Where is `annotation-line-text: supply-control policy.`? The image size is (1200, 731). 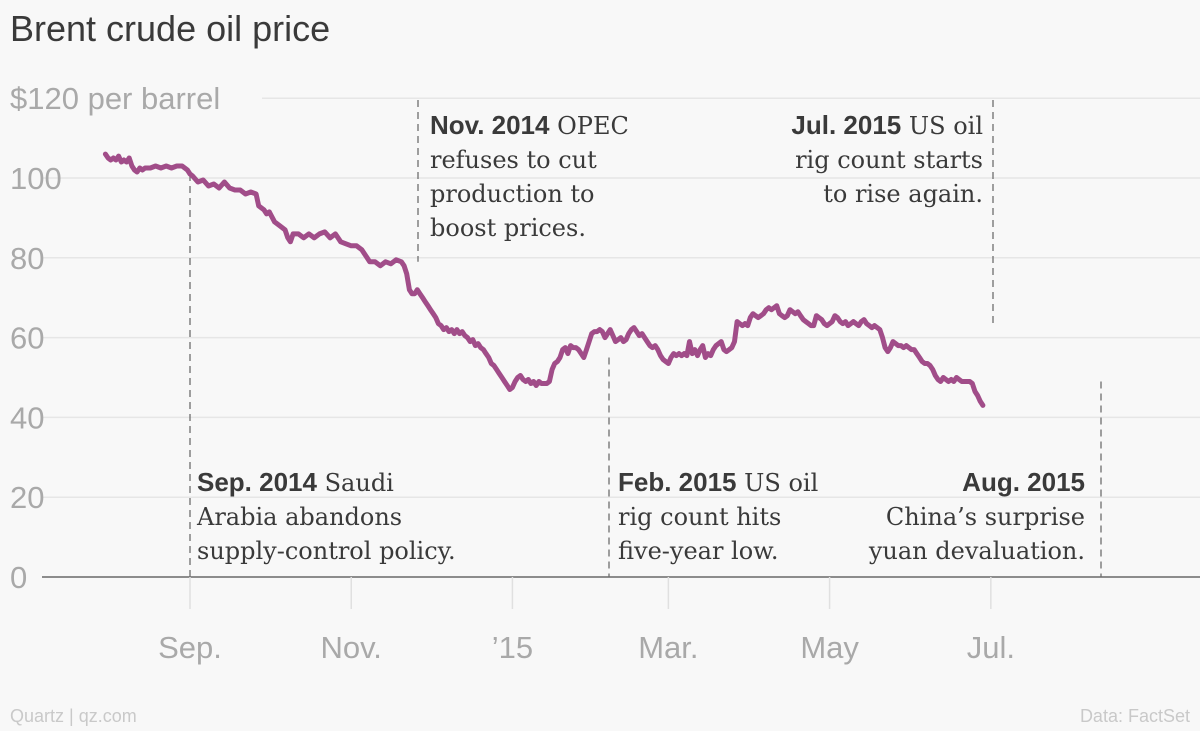
annotation-line-text: supply-control policy. is located at coordinates (326, 551).